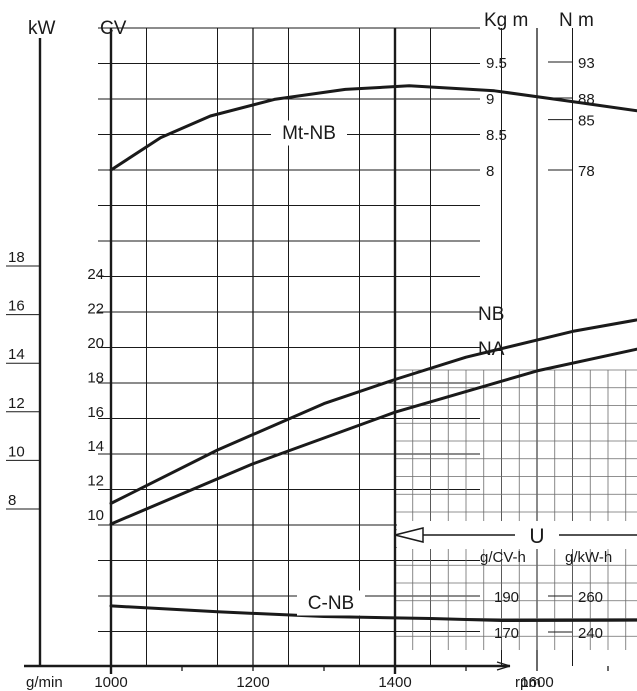  What do you see at coordinates (506, 597) in the screenshot?
I see `gcvh-tick-label: 190` at bounding box center [506, 597].